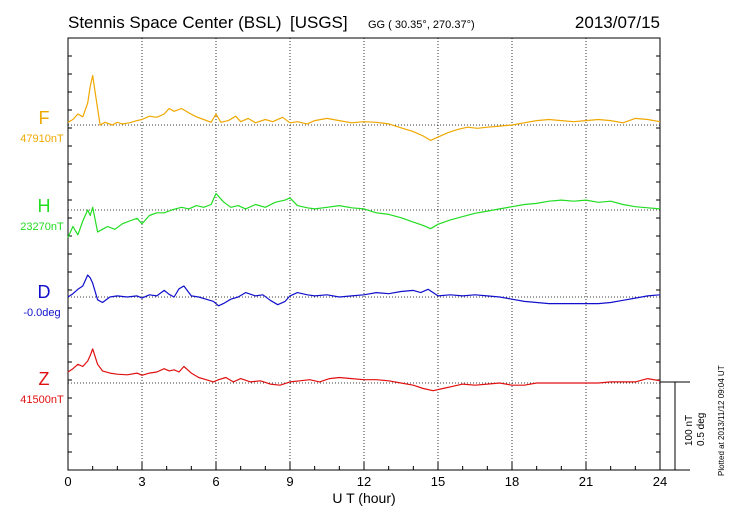  I want to click on channel-label-z: Z, so click(44, 379).